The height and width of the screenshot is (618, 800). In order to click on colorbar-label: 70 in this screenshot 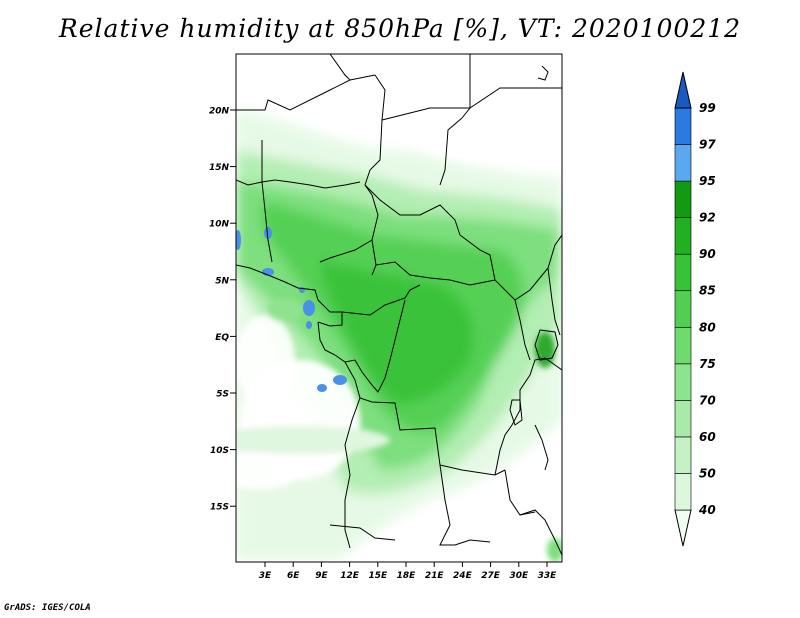, I will do `click(707, 400)`.